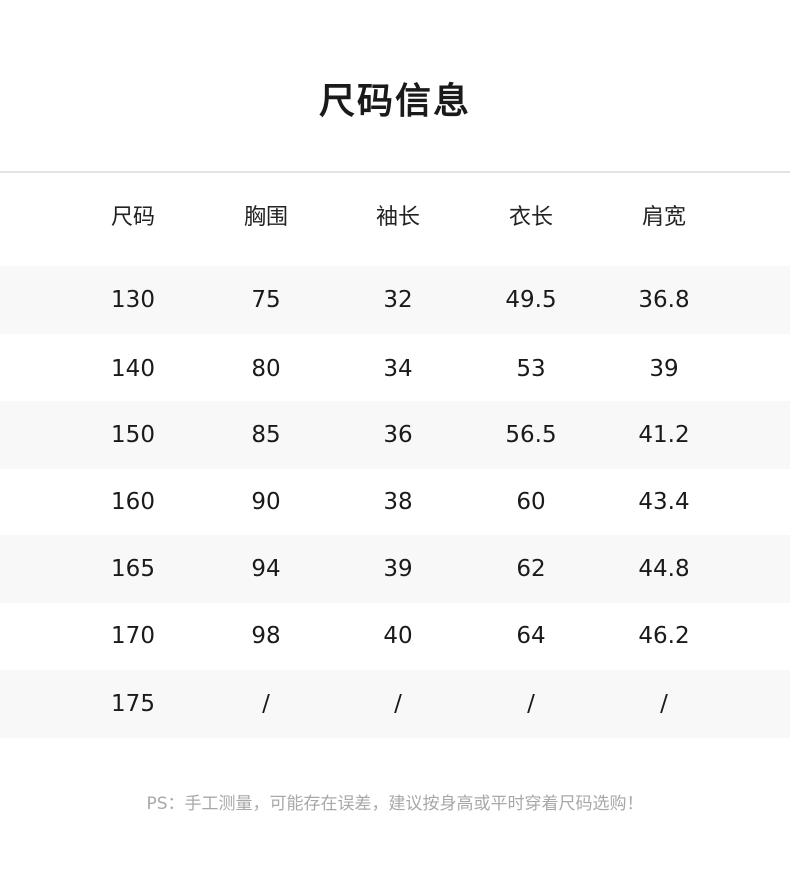  I want to click on table-cell: 62, so click(531, 569).